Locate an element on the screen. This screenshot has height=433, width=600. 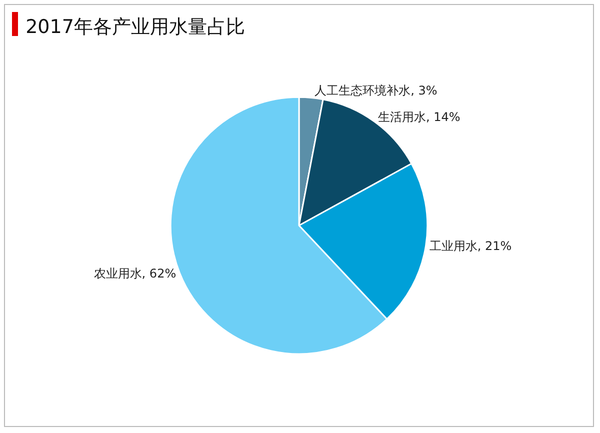
slice-label: 工业用水, 21% is located at coordinates (470, 245).